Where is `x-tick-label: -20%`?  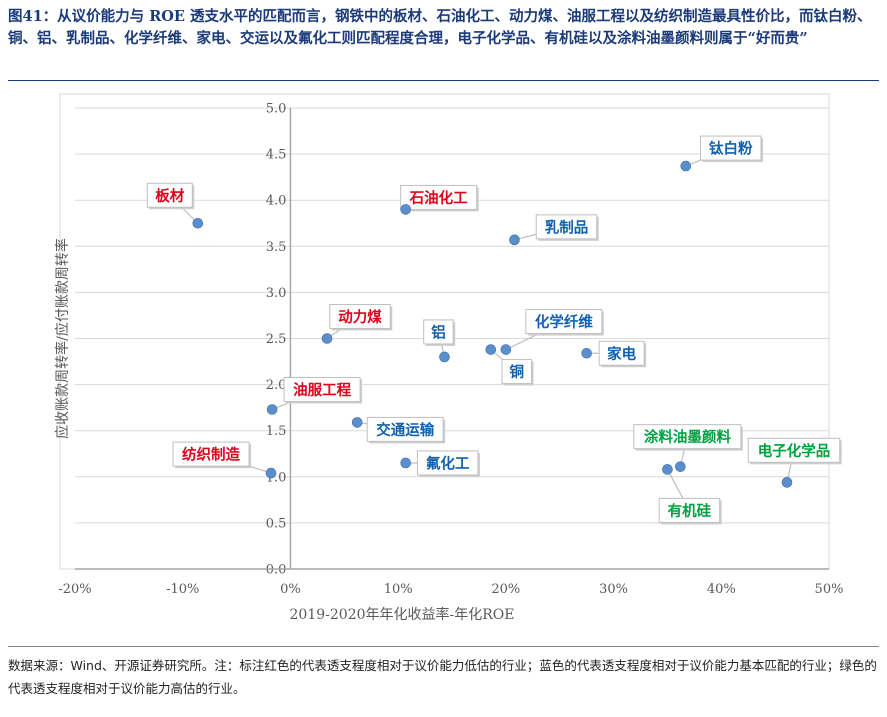
x-tick-label: -20% is located at coordinates (74, 589).